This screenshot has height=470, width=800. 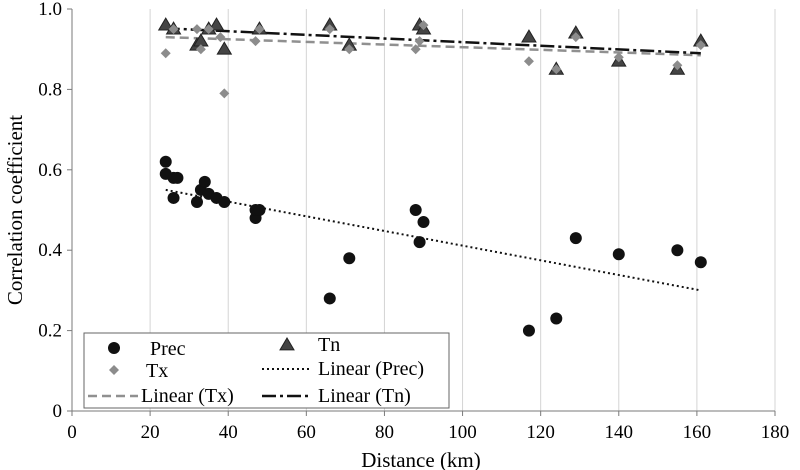 What do you see at coordinates (15, 210) in the screenshot?
I see `y-axis-title: Correlation coefficient` at bounding box center [15, 210].